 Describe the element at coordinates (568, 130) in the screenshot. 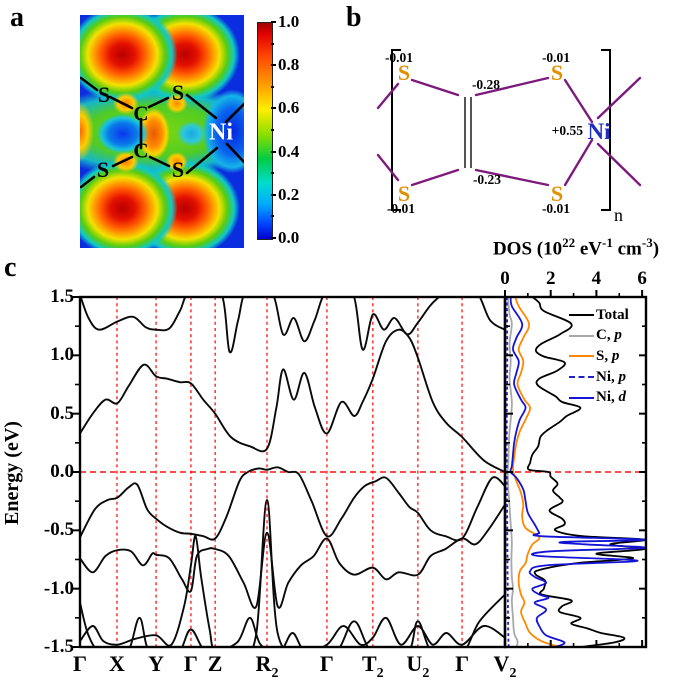

I see `charge-label: +0.55` at that location.